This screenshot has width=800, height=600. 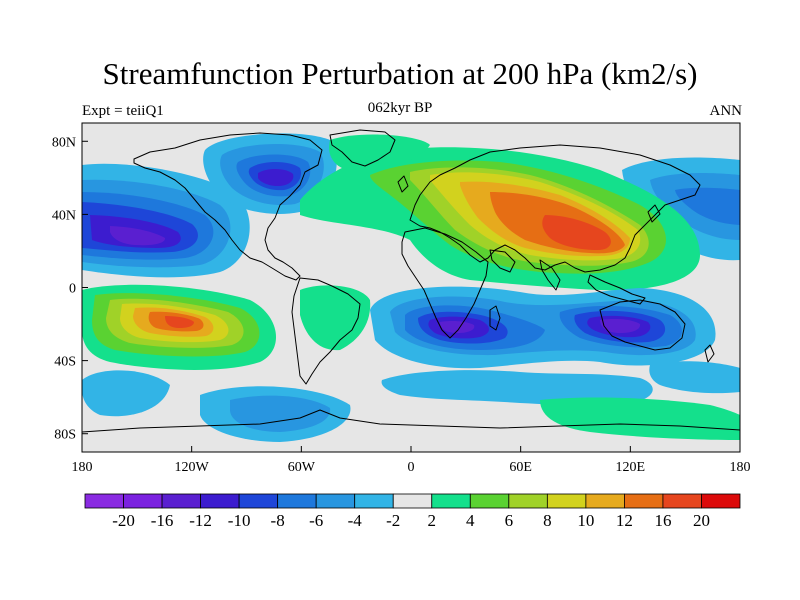 What do you see at coordinates (631, 467) in the screenshot?
I see `lon-tick-label: 120E` at bounding box center [631, 467].